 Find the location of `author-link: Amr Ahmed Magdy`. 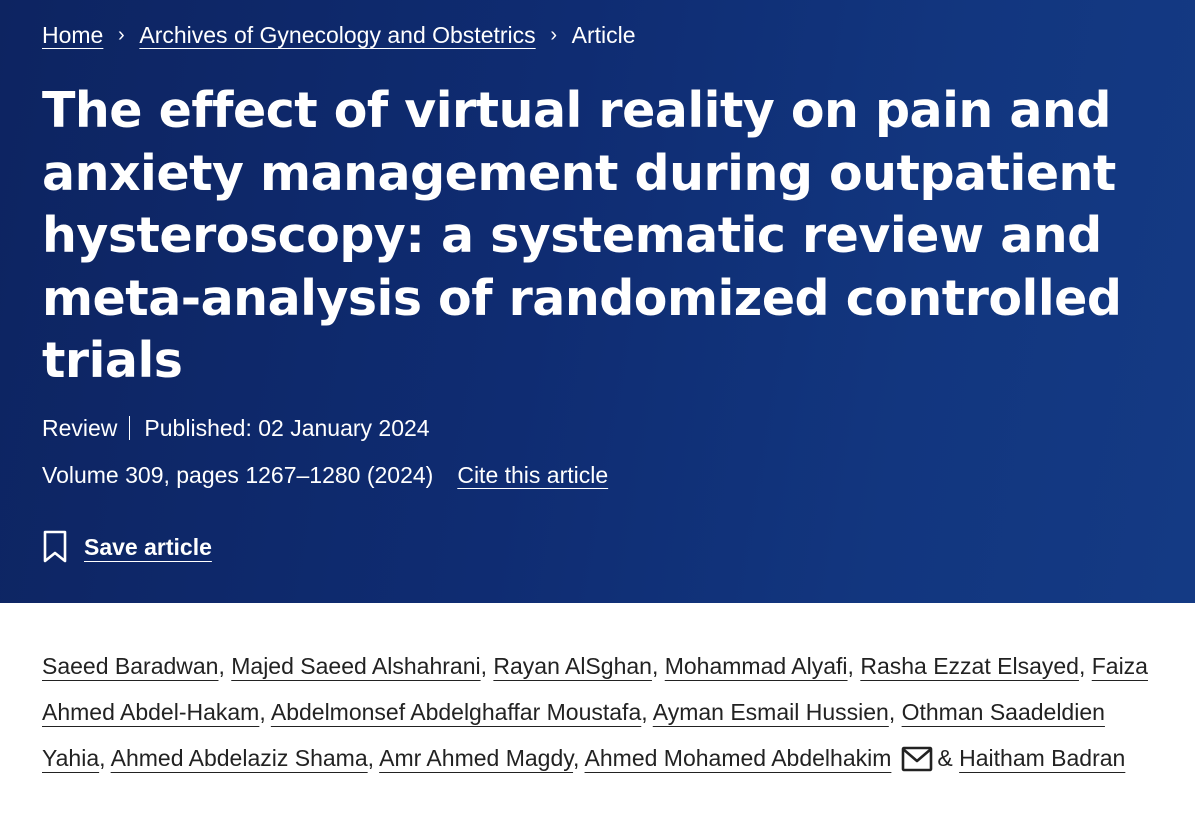

author-link: Amr Ahmed Magdy is located at coordinates (476, 758).